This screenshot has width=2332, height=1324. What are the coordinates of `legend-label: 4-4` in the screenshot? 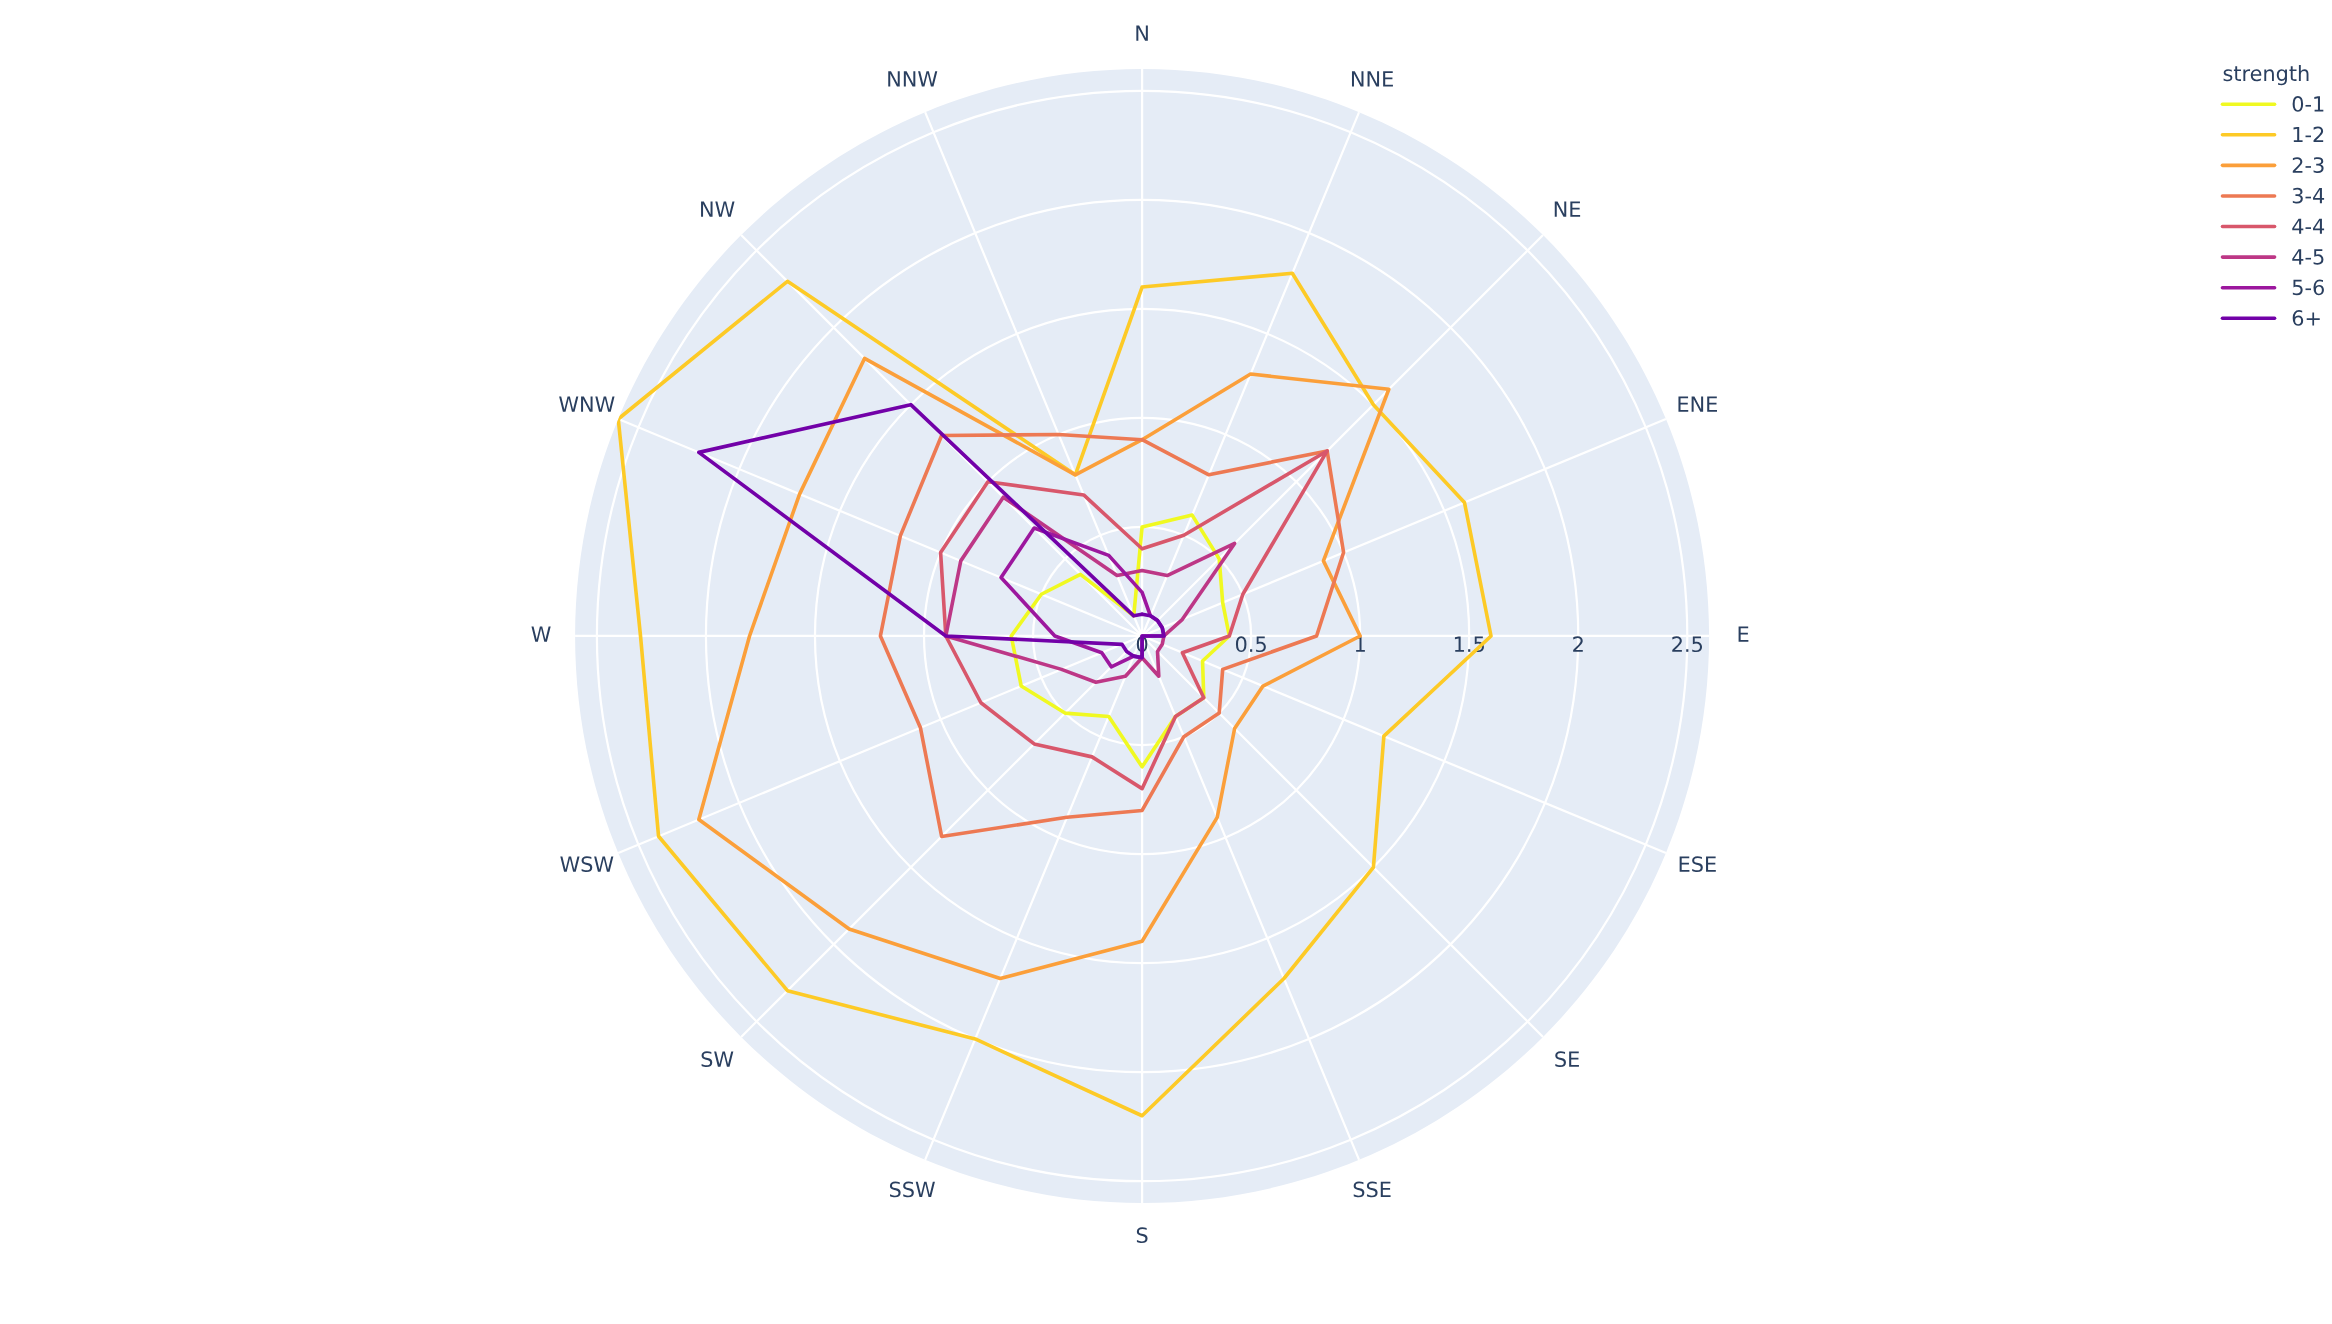 It's located at (2308, 226).